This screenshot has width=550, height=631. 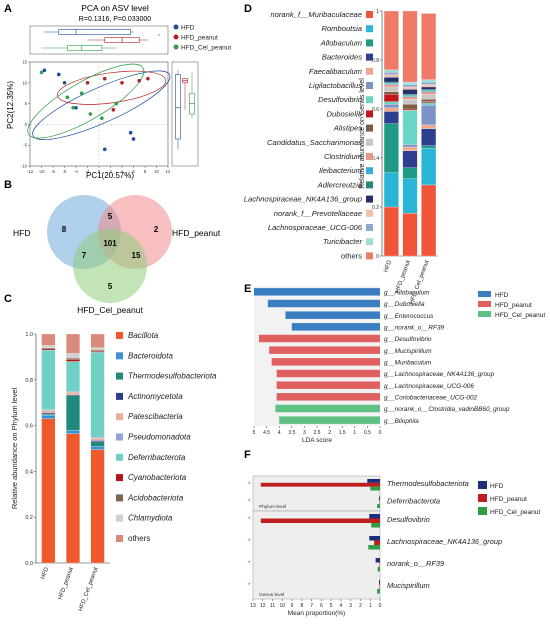 What do you see at coordinates (159, 437) in the screenshot?
I see `legend-label-pseudomonadota: Pseudomonadota` at bounding box center [159, 437].